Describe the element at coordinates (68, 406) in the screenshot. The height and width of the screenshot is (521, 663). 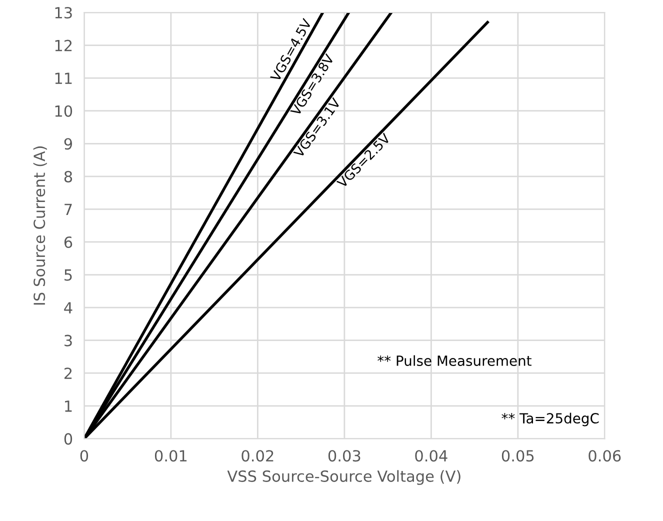
I see `y-tick-label: 1` at that location.